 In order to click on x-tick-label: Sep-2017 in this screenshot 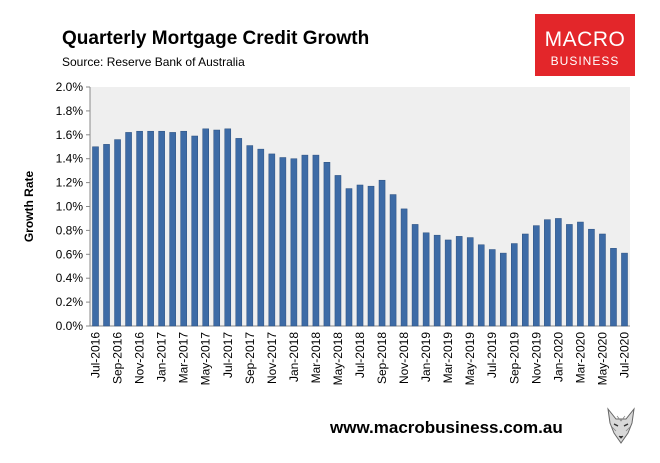, I will do `click(250, 358)`.